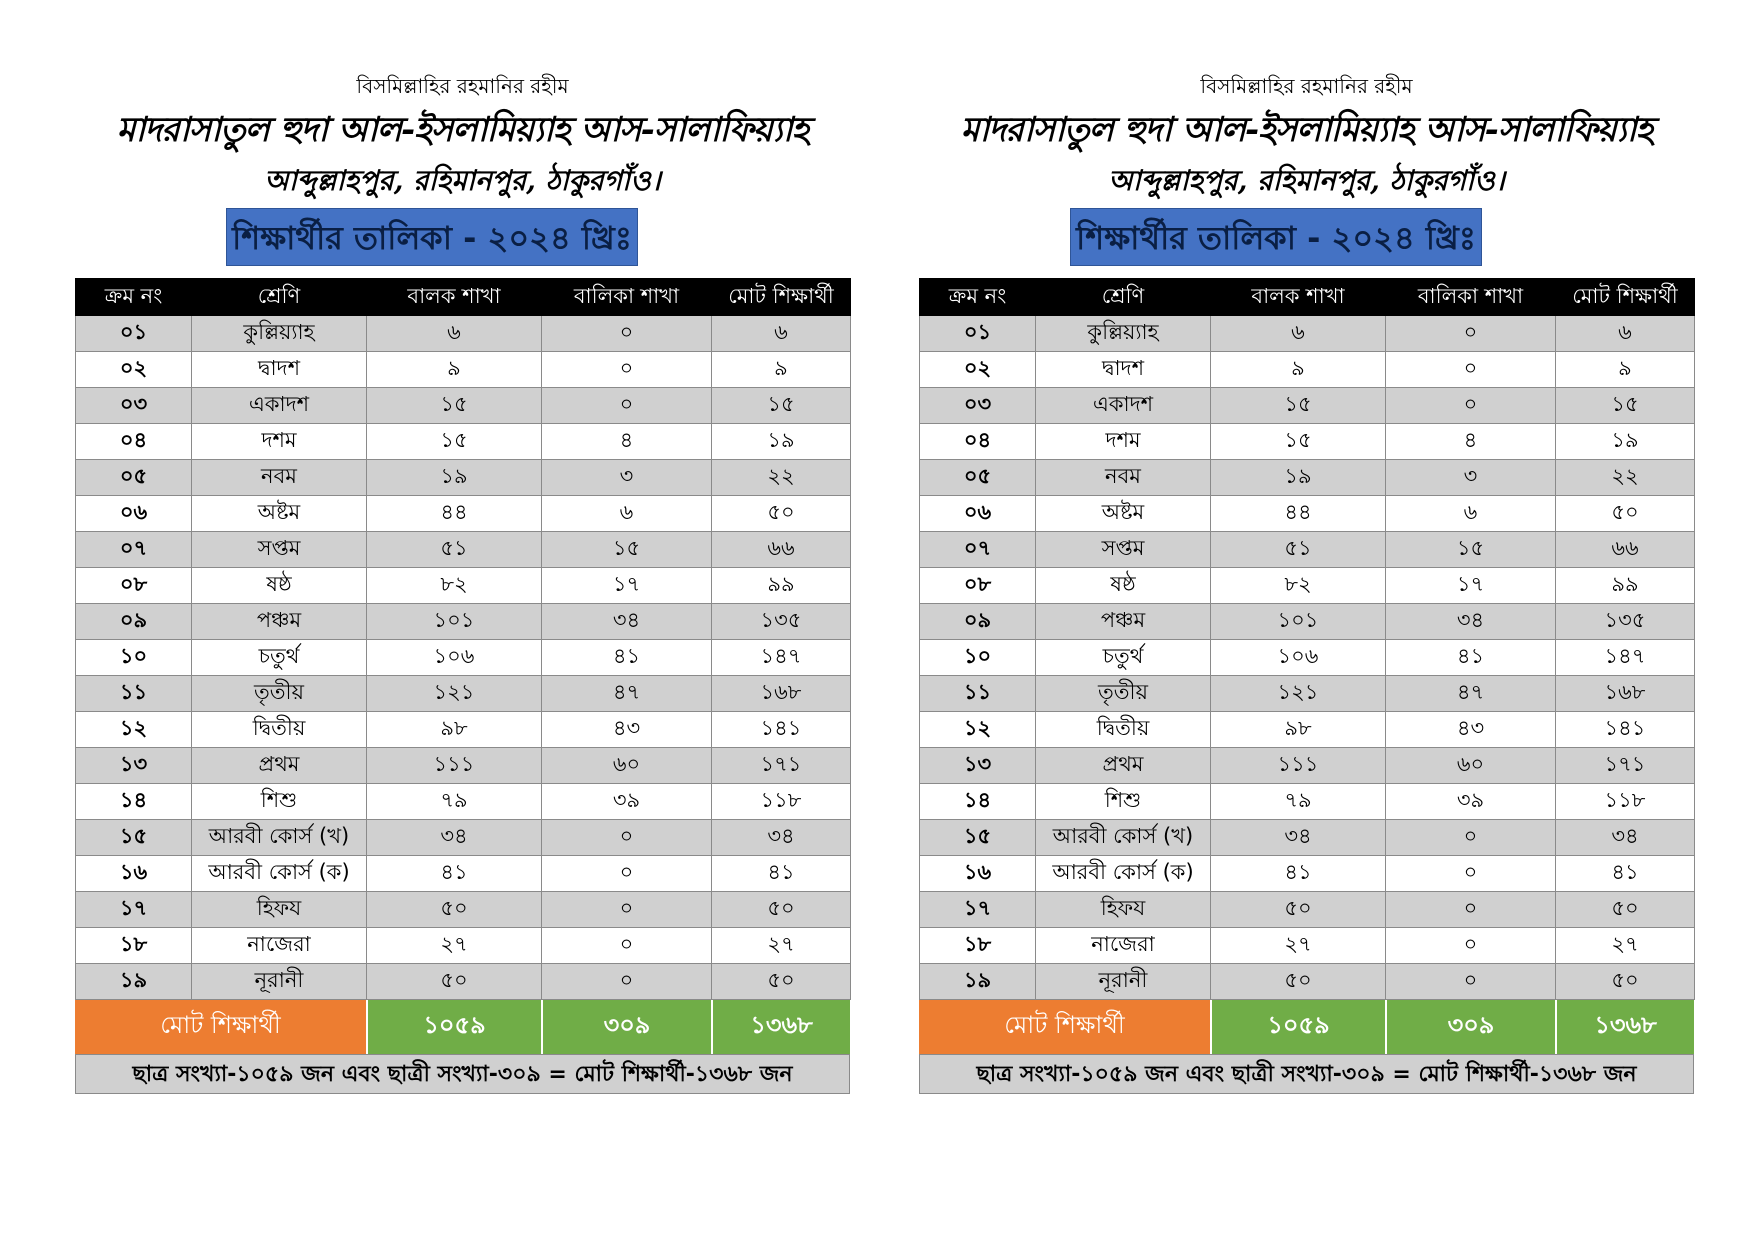 This screenshot has height=1241, width=1755. I want to click on cell-class: নাজেরা, so click(279, 945).